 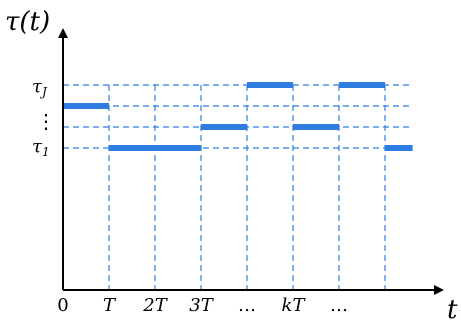 I want to click on x-tick-label-2: 2T, so click(x=155, y=305).